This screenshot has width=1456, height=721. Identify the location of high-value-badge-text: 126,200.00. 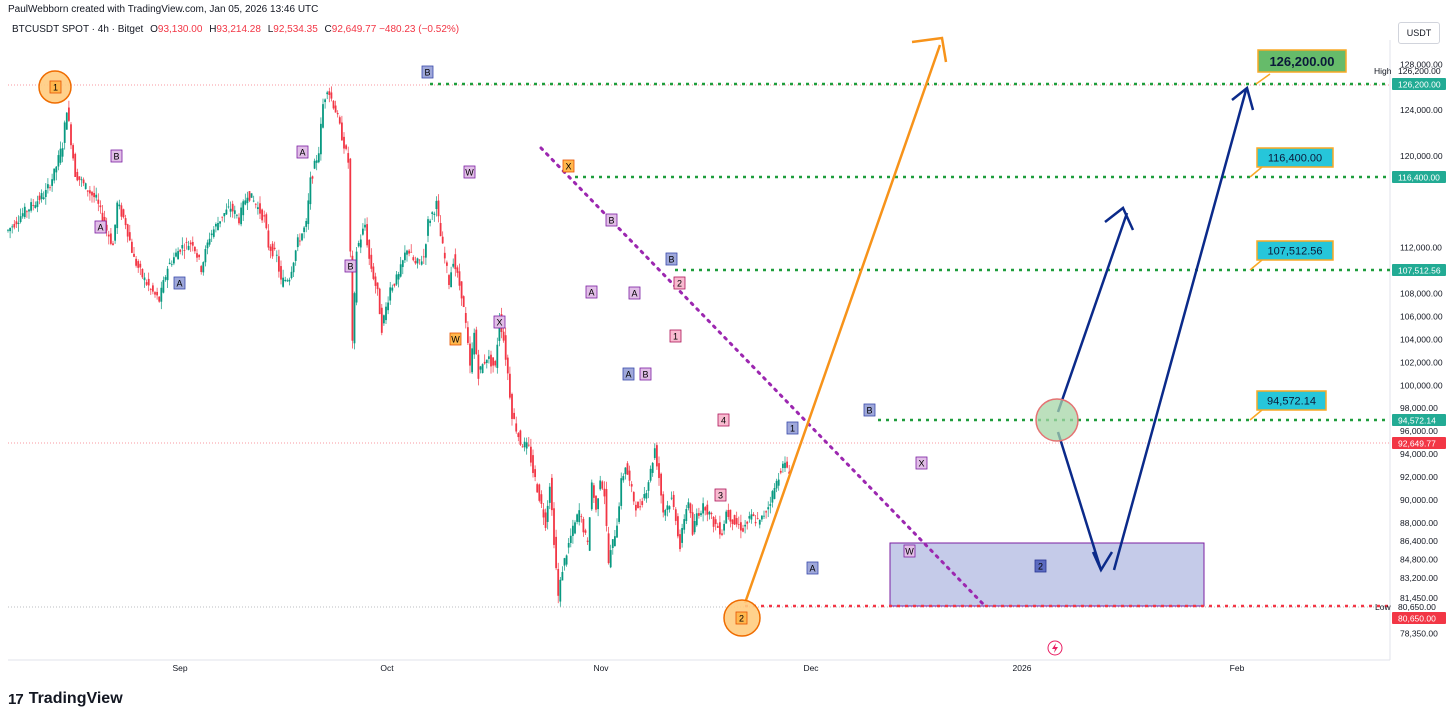
(1419, 85).